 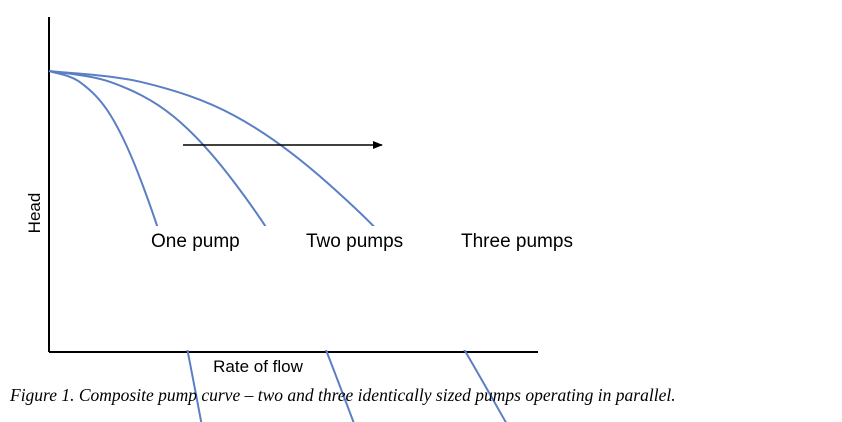 I want to click on curve-label-two-pumps: Two pumps, so click(x=354, y=241).